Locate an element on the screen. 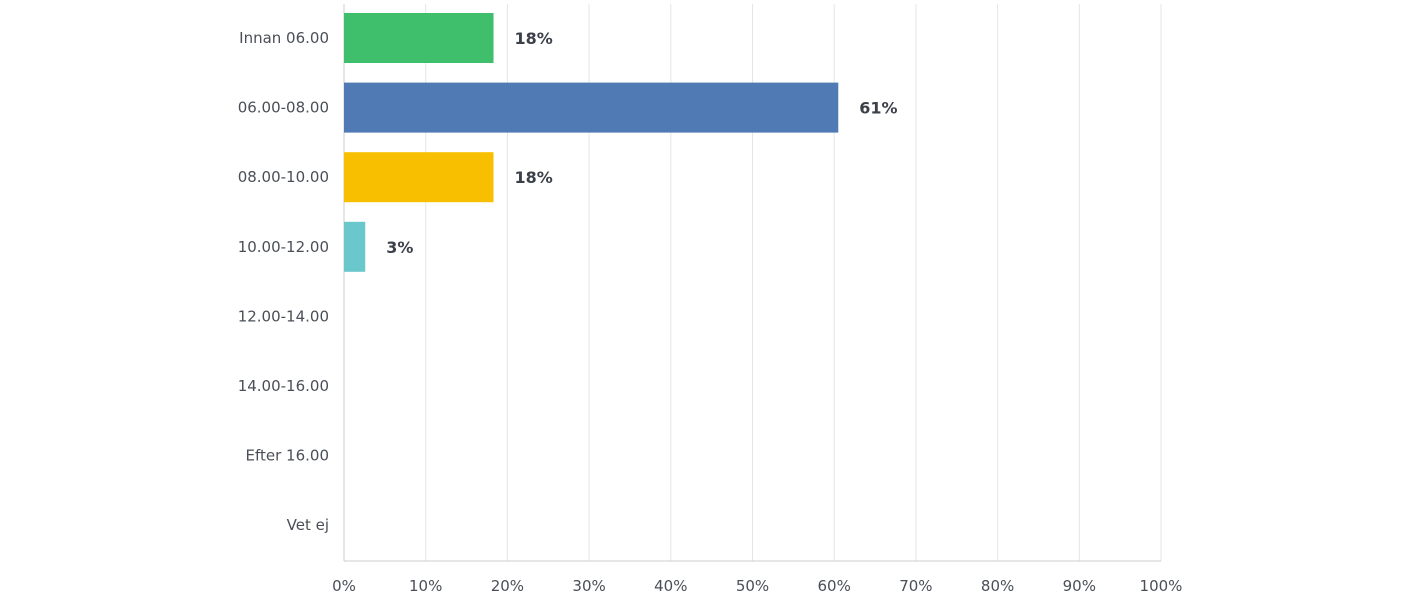 The height and width of the screenshot is (600, 1420). x-tick-label: 100% is located at coordinates (1161, 586).